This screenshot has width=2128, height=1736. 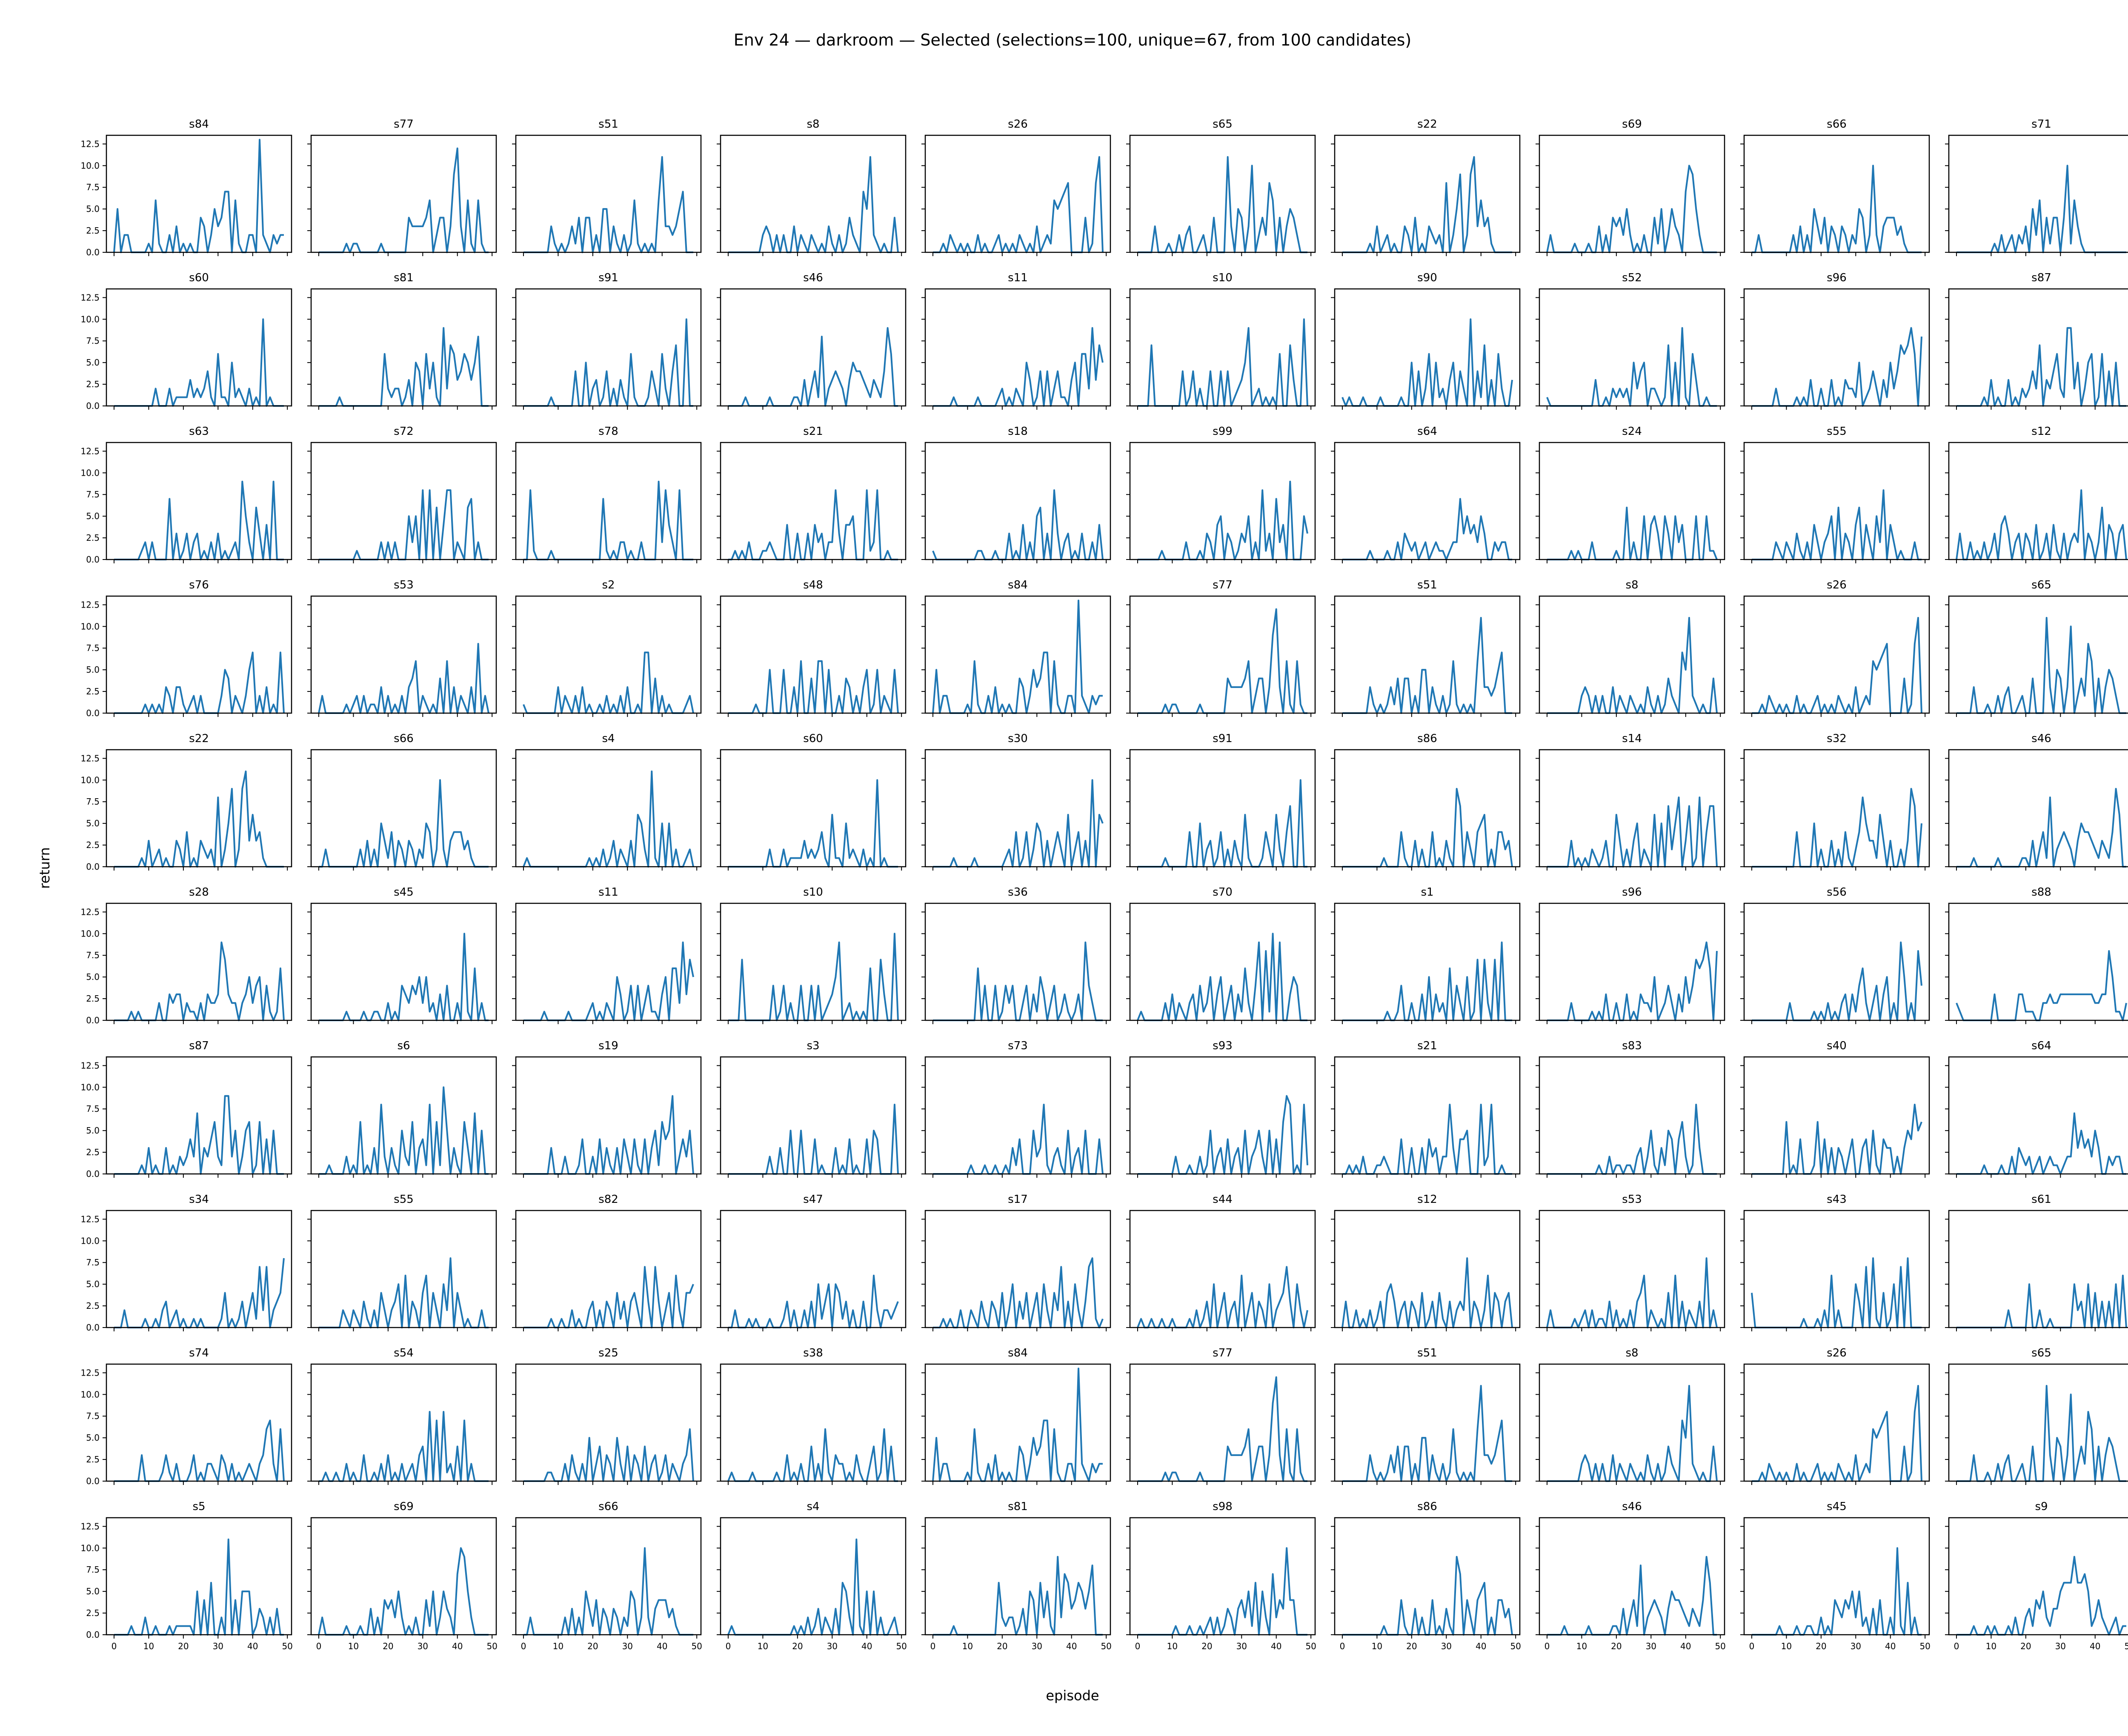 I want to click on x-tick-label: 30, so click(x=218, y=1646).